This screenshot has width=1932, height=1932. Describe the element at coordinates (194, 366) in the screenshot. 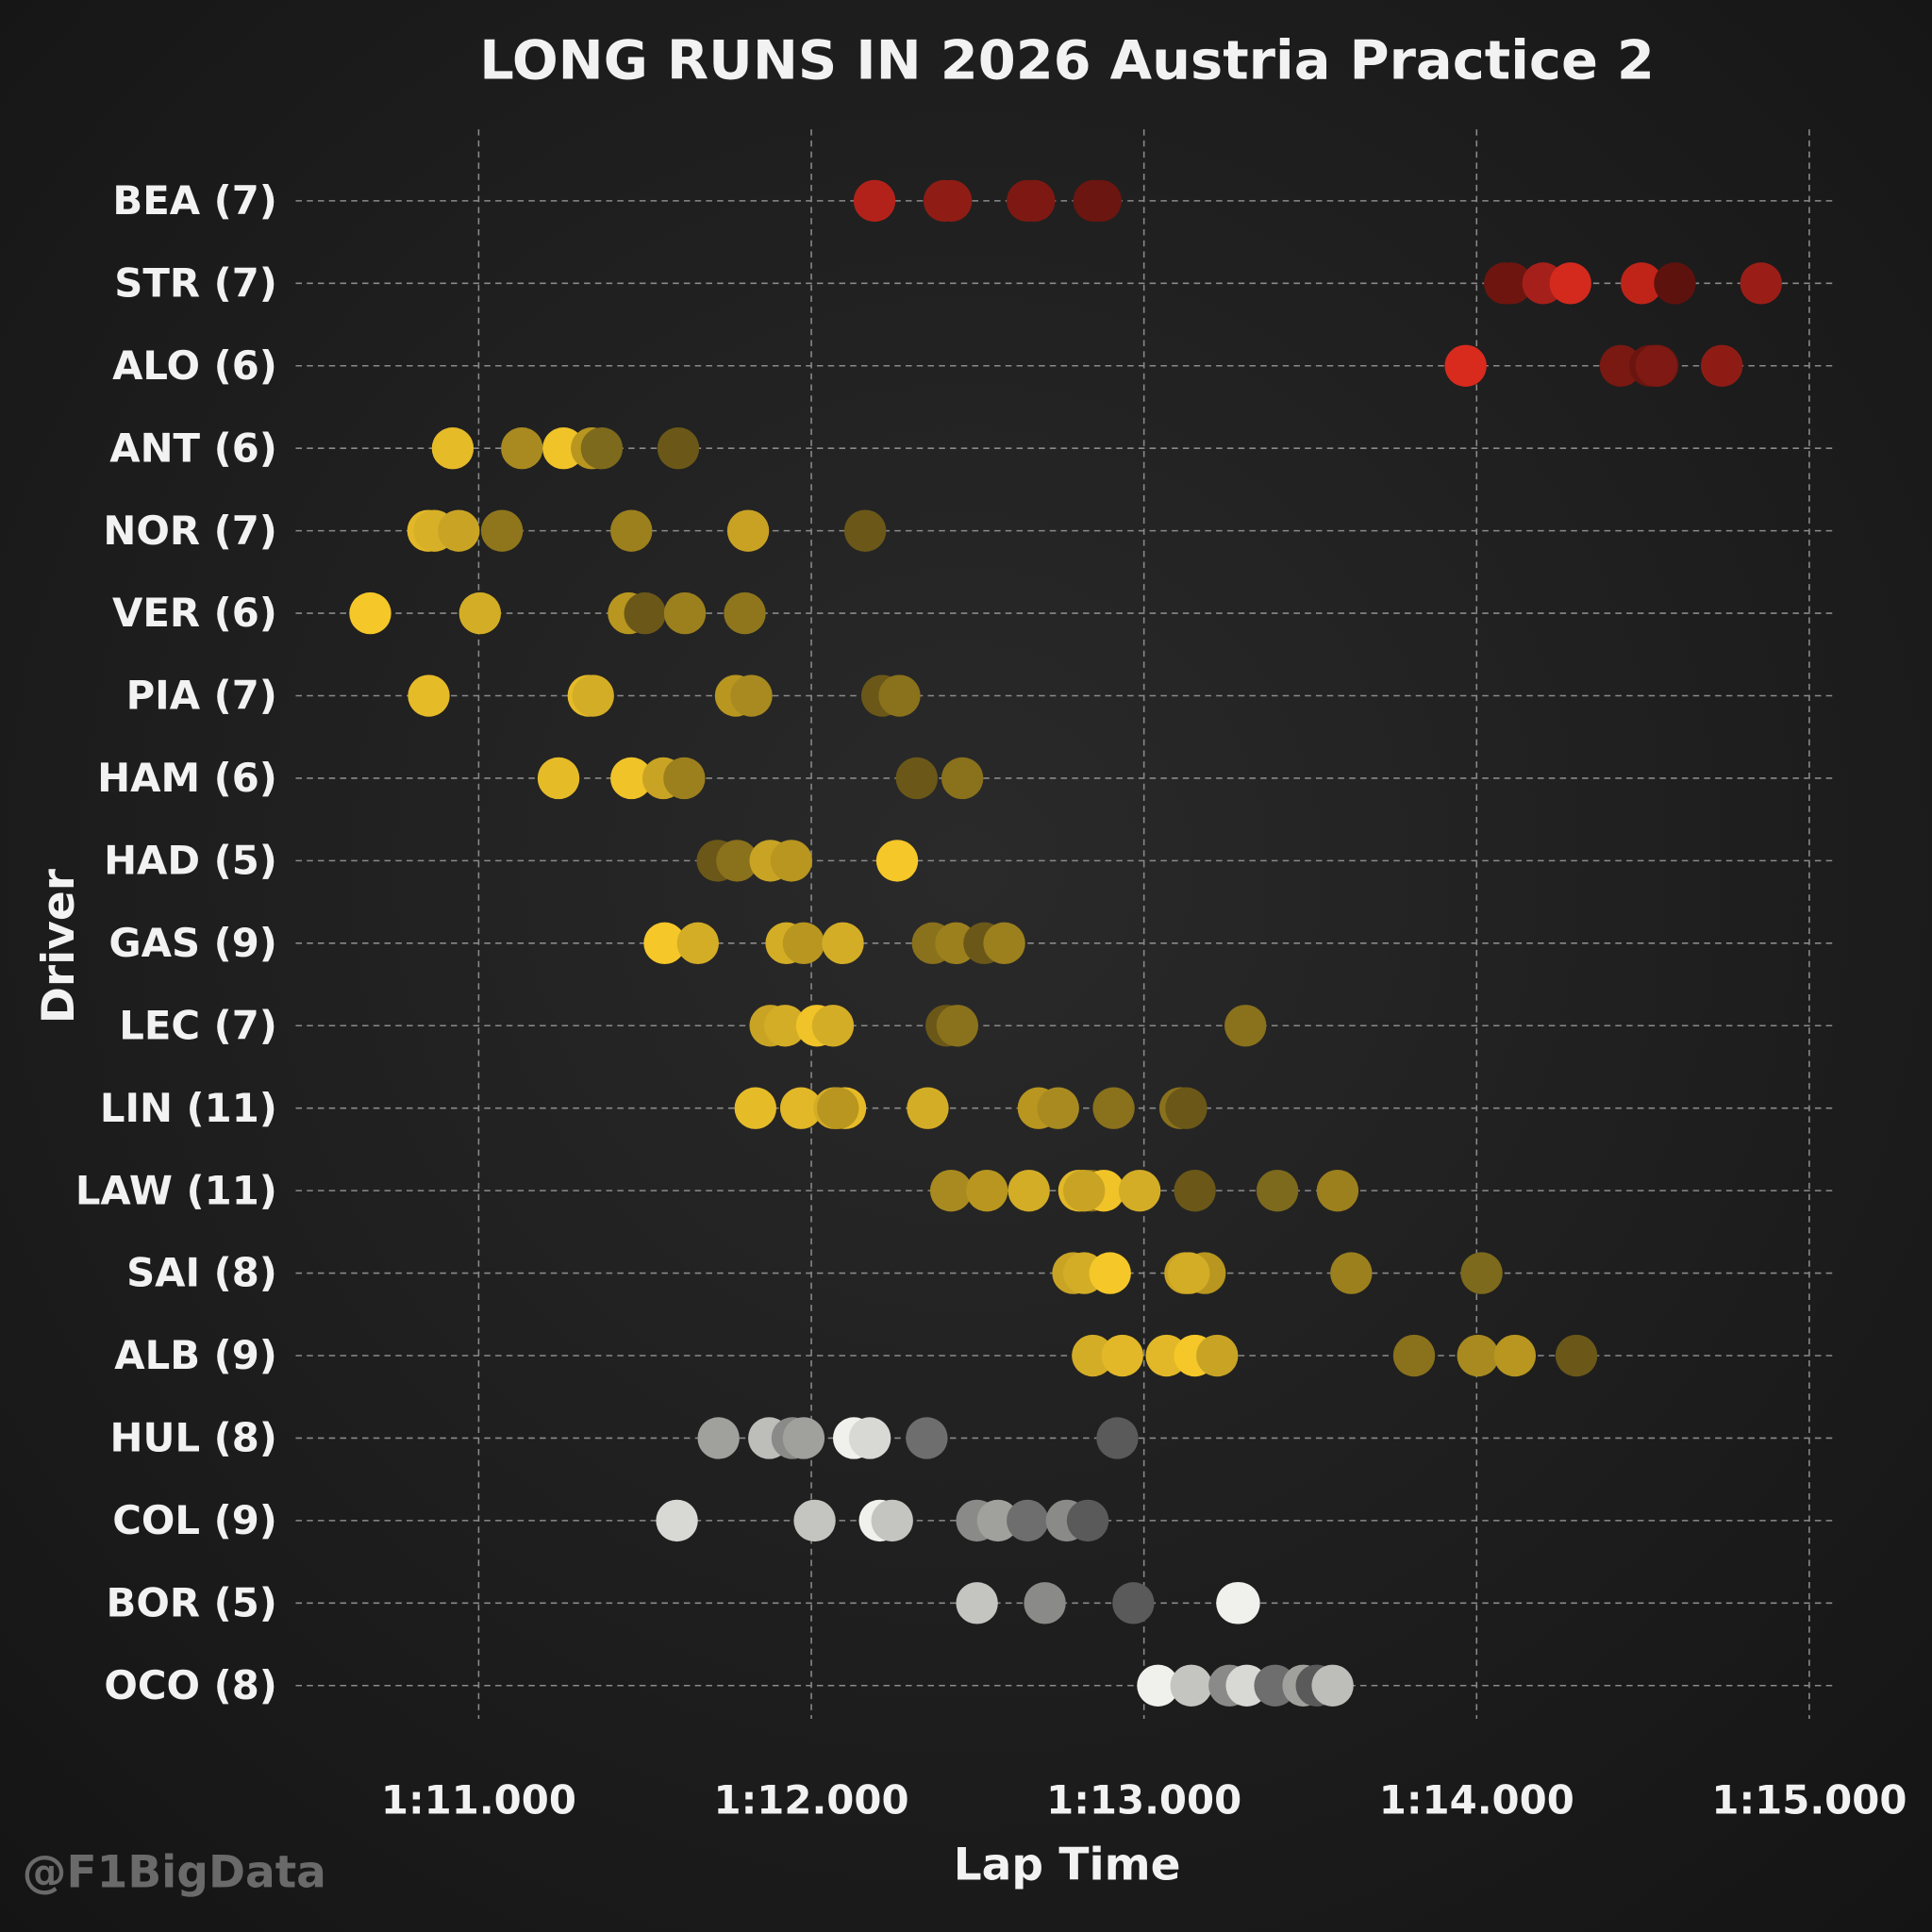

I see `y-tick-label: ALO (6)` at that location.